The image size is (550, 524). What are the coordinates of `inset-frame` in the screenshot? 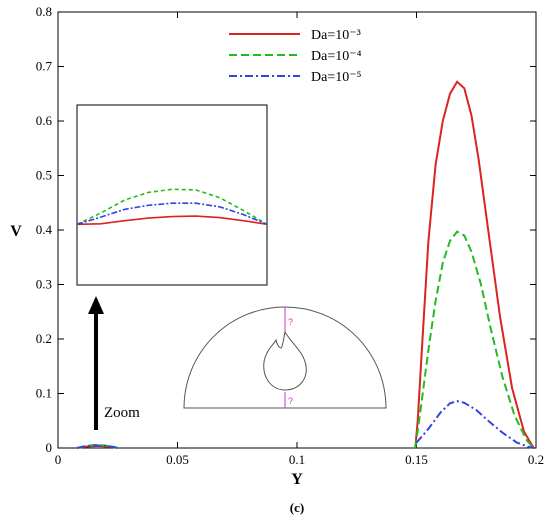 It's located at (172, 195).